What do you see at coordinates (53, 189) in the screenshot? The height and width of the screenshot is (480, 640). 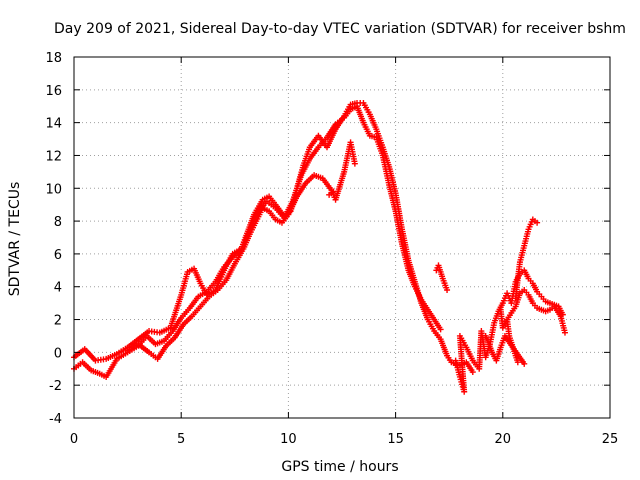 I see `y-tick-label: 10` at bounding box center [53, 189].